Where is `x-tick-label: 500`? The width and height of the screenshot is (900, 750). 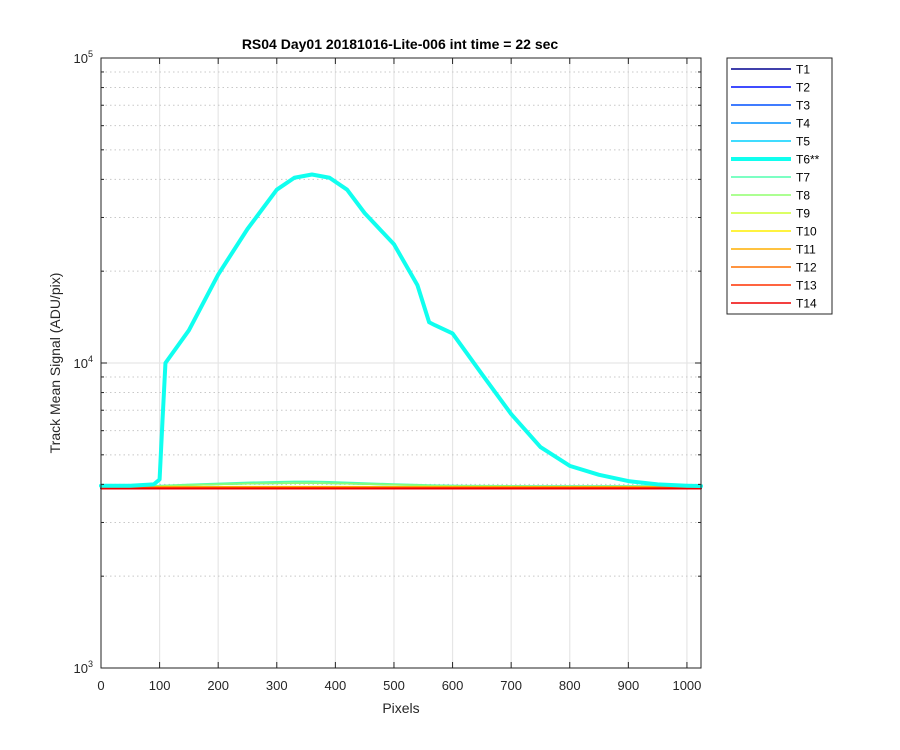
x-tick-label: 500 is located at coordinates (394, 685).